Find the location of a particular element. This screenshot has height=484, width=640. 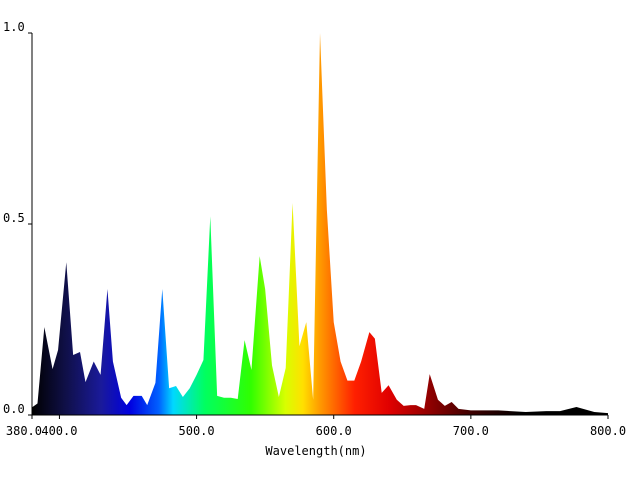

x-tick-label: 600.0 is located at coordinates (334, 431).